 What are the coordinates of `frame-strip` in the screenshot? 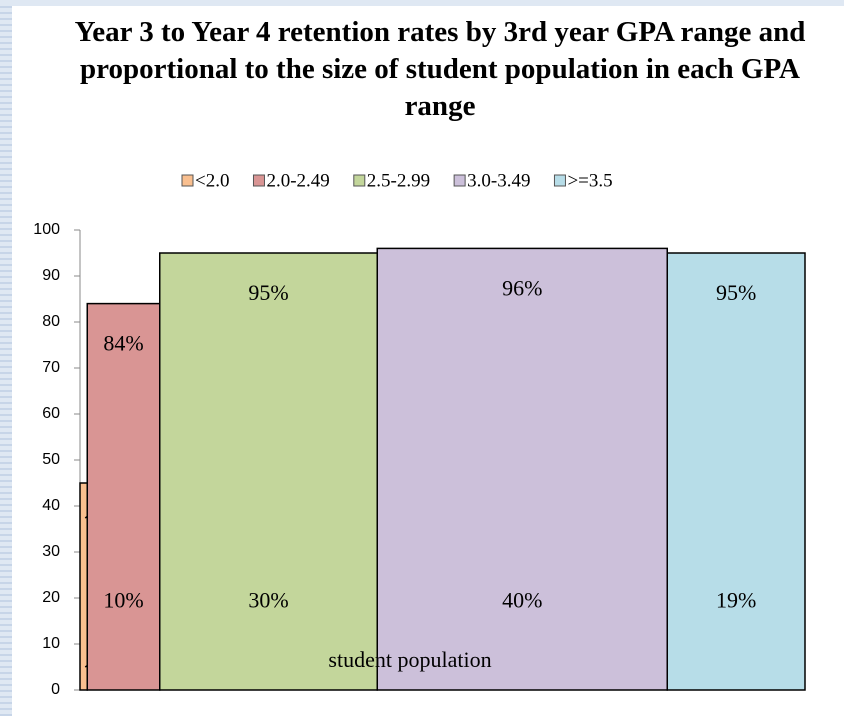 It's located at (6, 358).